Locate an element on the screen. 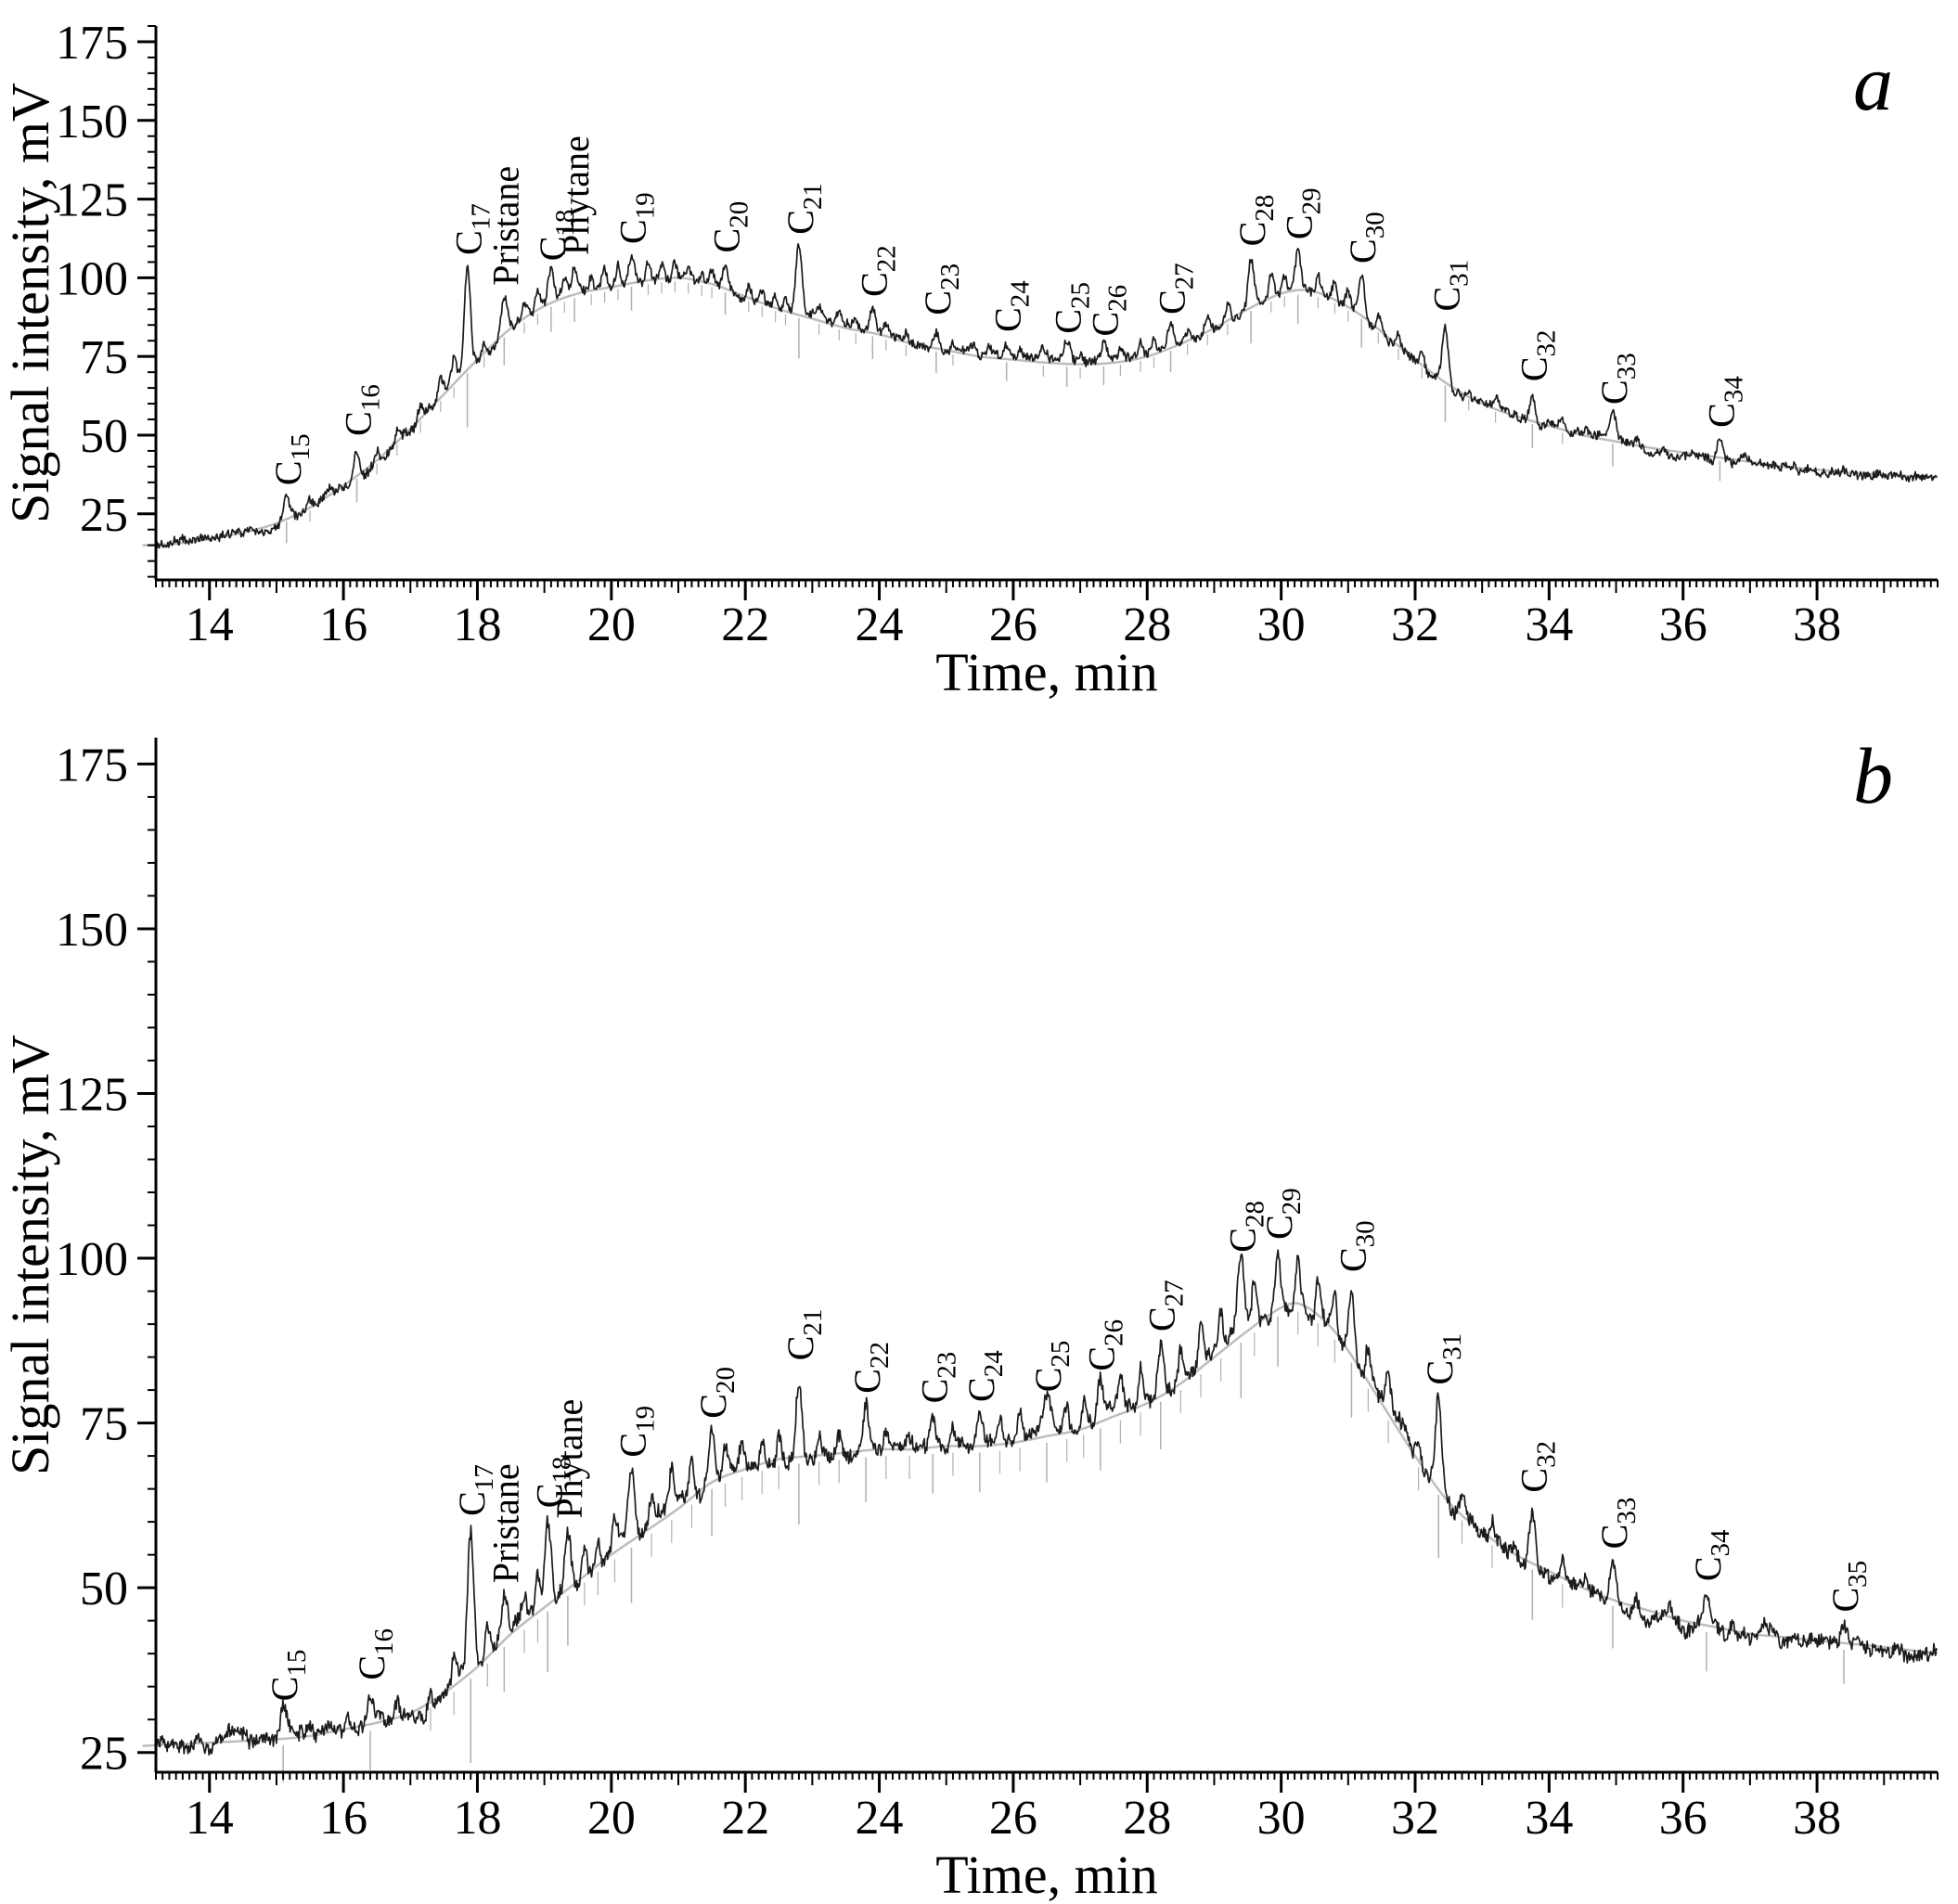 The width and height of the screenshot is (1958, 1904). peak-label: C35 is located at coordinates (1848, 1587).